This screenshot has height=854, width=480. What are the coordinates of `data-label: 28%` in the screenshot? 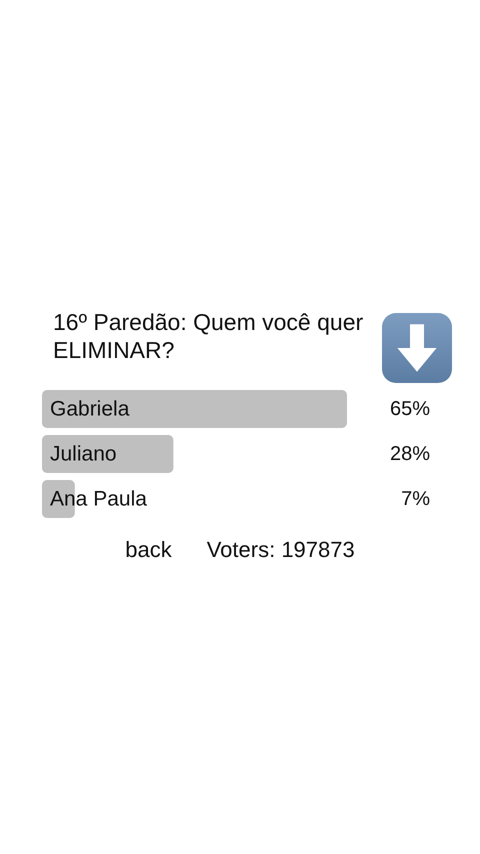 It's located at (410, 454).